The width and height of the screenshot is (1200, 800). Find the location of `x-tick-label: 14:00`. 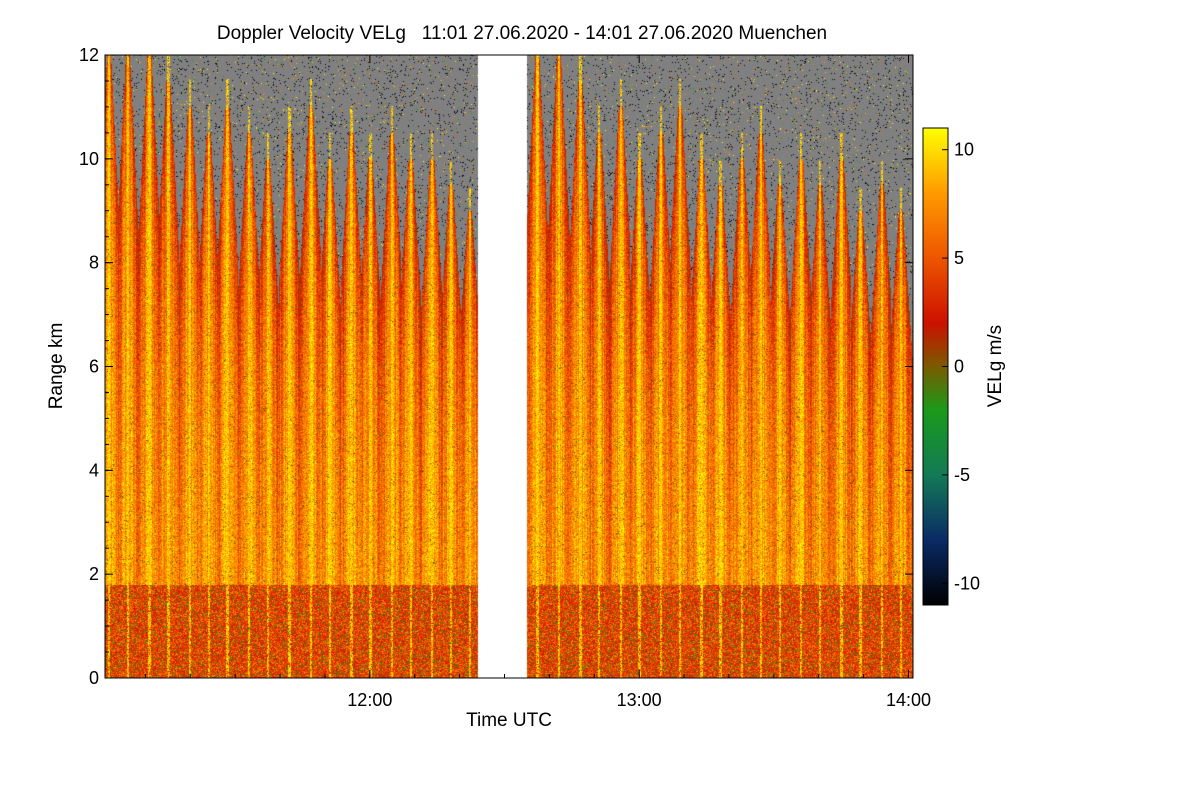

x-tick-label: 14:00 is located at coordinates (908, 700).